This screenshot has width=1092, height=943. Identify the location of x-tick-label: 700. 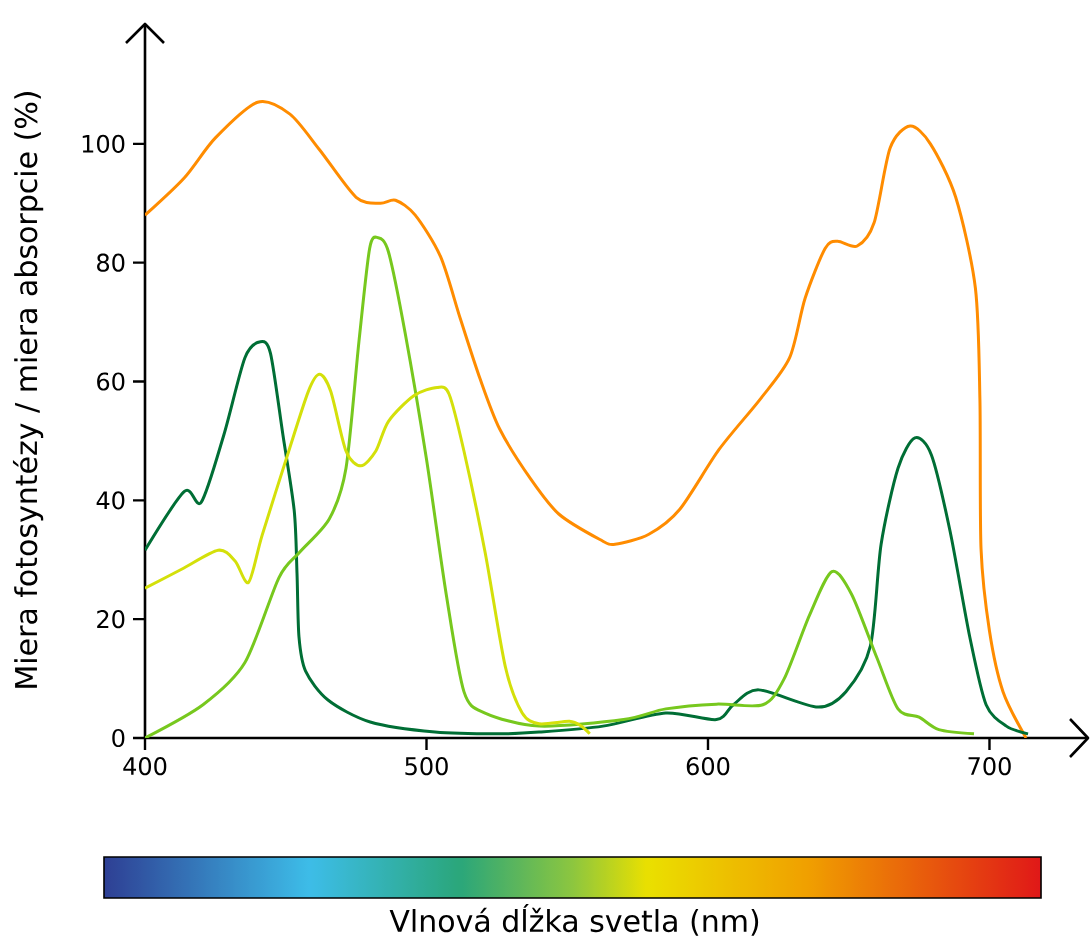
(989, 766).